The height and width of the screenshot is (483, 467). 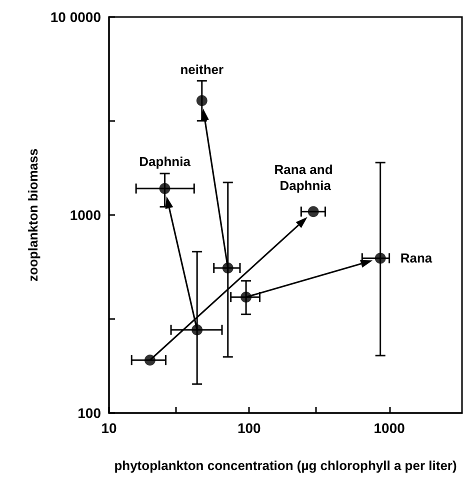 What do you see at coordinates (305, 178) in the screenshot?
I see `annotation: Rana and Daphnia` at bounding box center [305, 178].